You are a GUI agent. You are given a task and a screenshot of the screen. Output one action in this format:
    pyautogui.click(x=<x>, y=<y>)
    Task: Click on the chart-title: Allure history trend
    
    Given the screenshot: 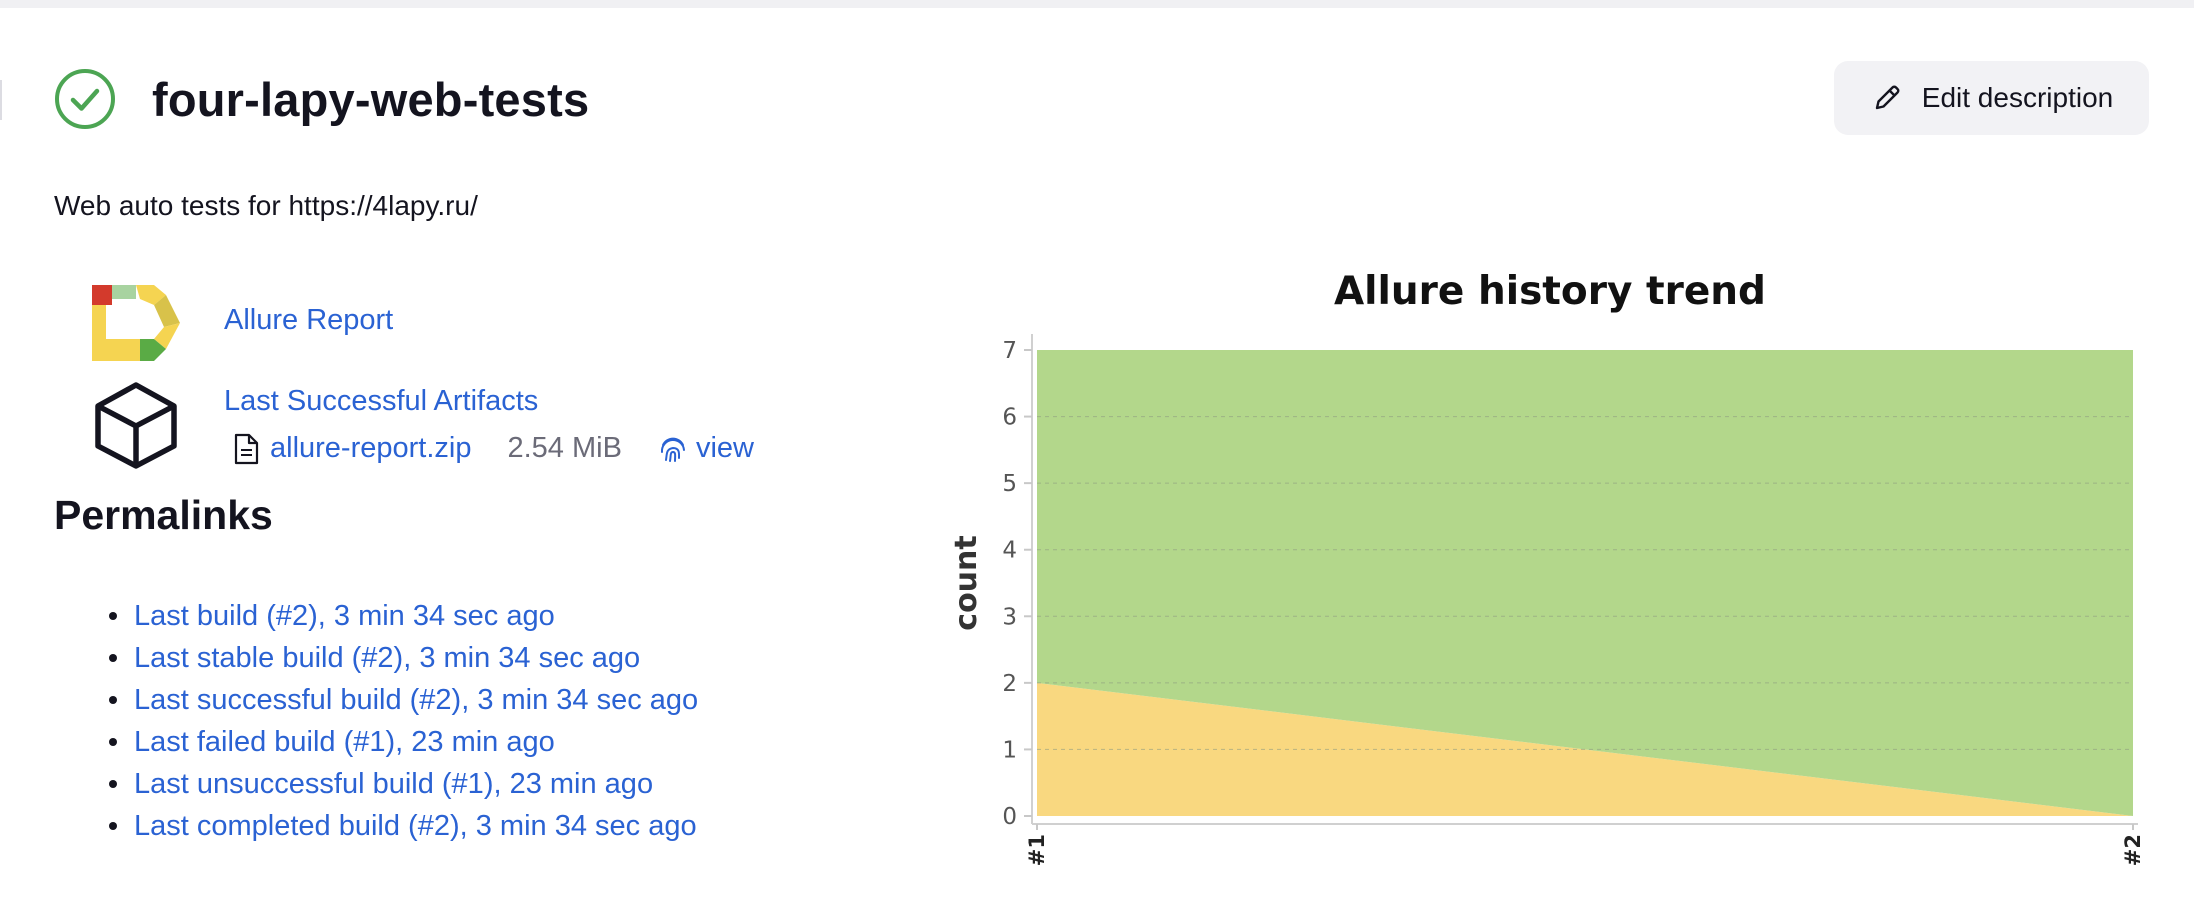 What is the action you would take?
    pyautogui.click(x=1550, y=291)
    